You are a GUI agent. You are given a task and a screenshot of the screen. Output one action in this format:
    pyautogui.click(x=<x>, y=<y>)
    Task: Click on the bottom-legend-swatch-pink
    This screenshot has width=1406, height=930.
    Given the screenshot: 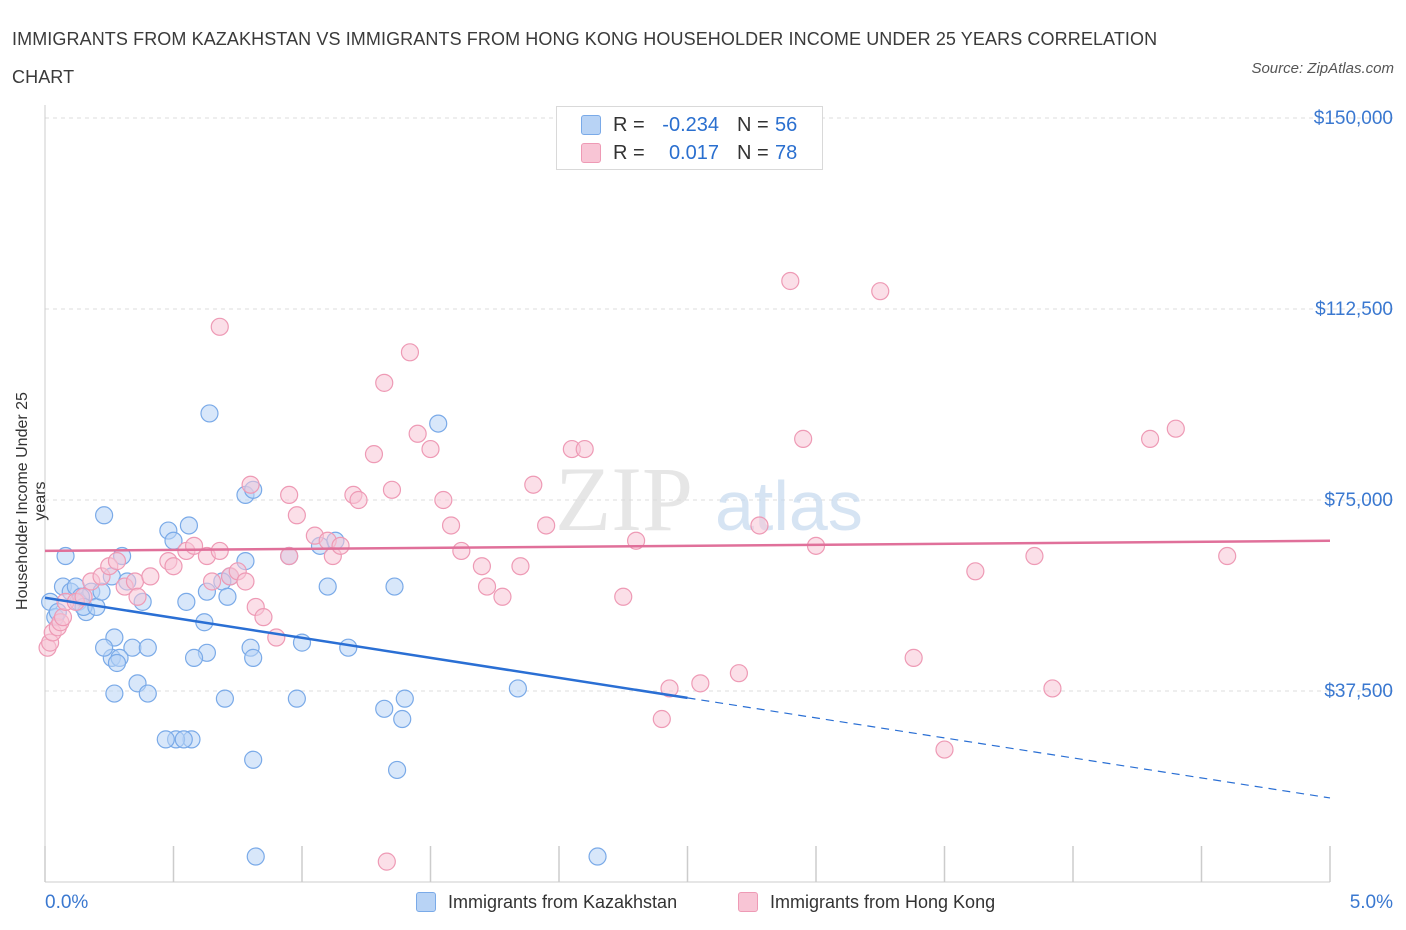 What is the action you would take?
    pyautogui.click(x=748, y=902)
    